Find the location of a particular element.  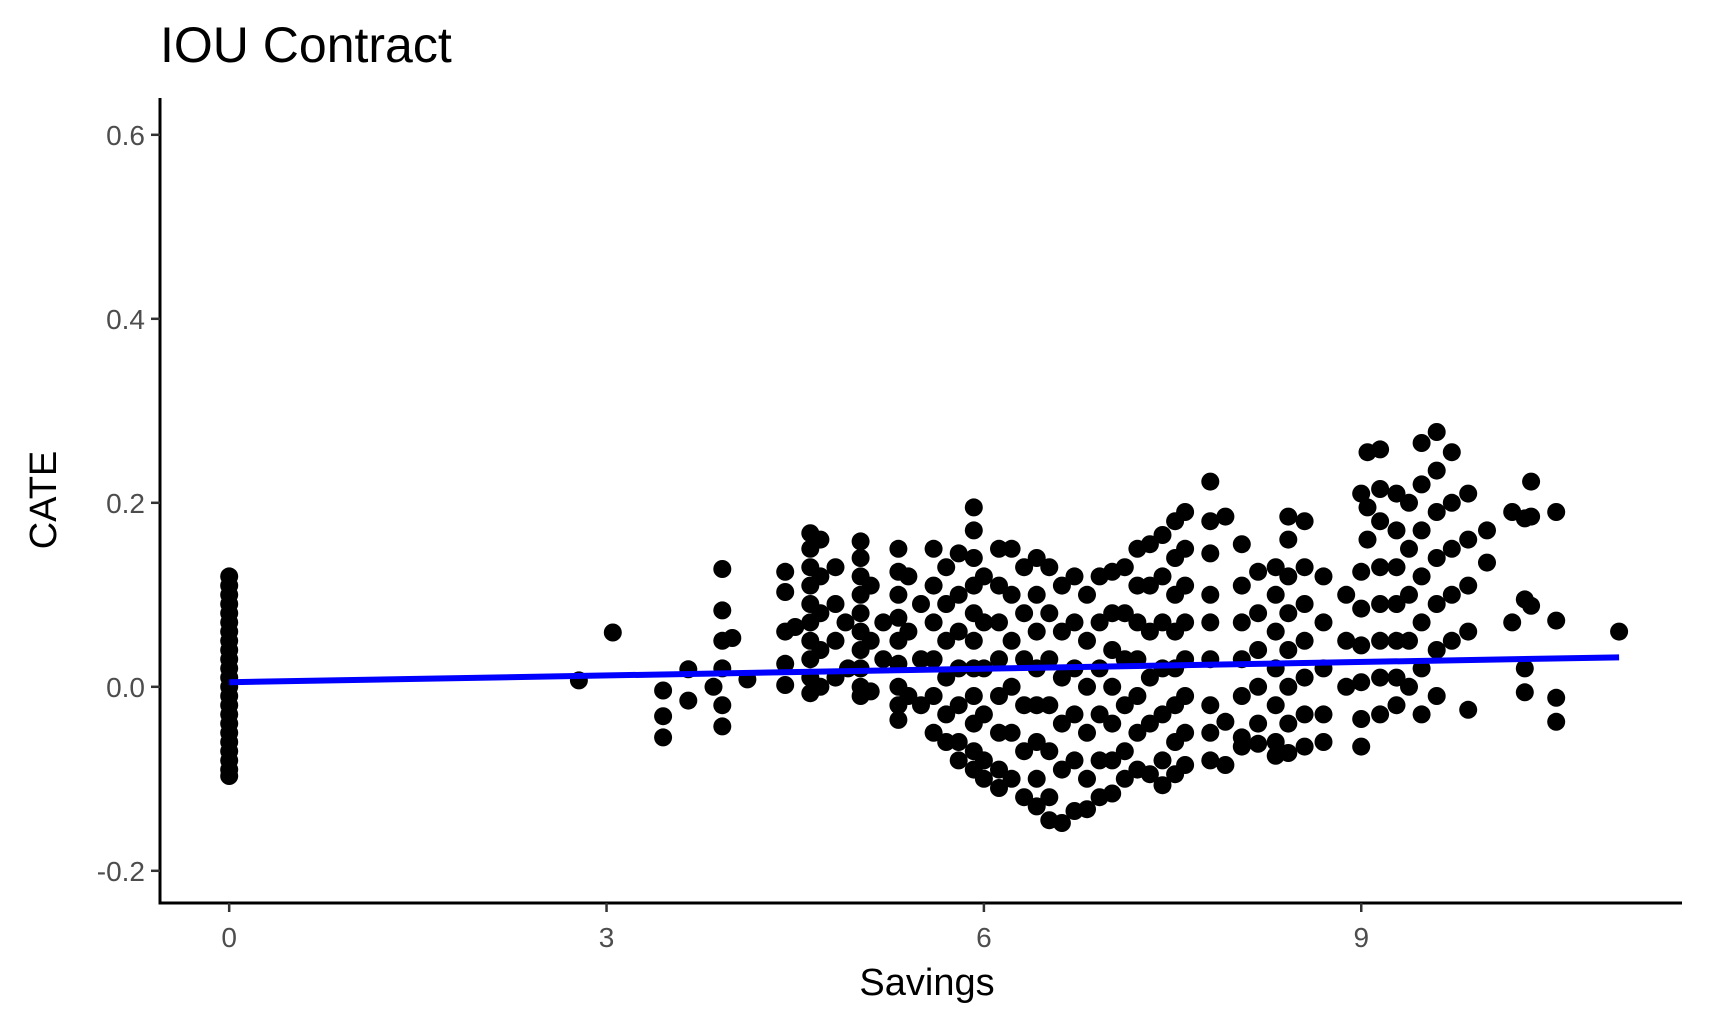

y-tick-label: -0.2 is located at coordinates (121, 871).